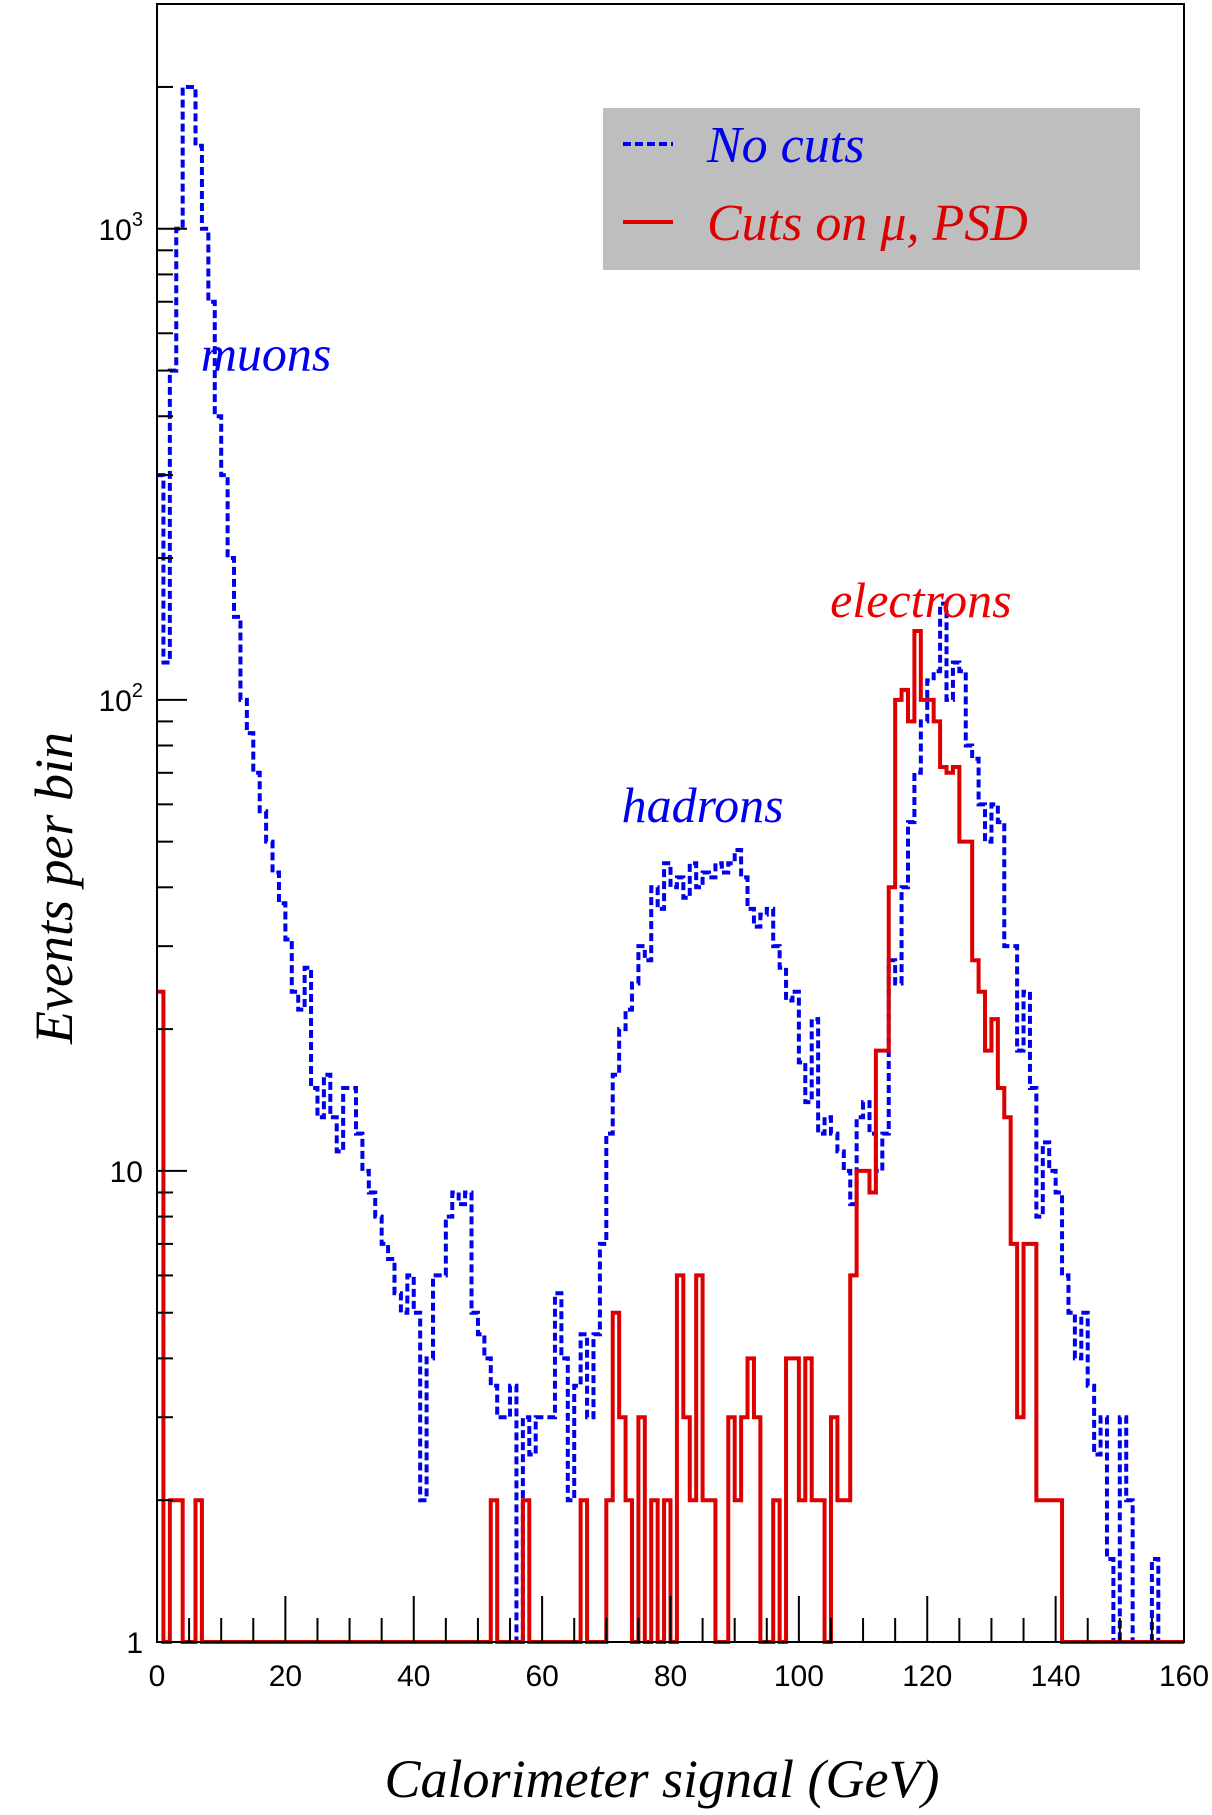 This screenshot has width=1212, height=1815. Describe the element at coordinates (541, 1676) in the screenshot. I see `x-tick-label: 60` at that location.